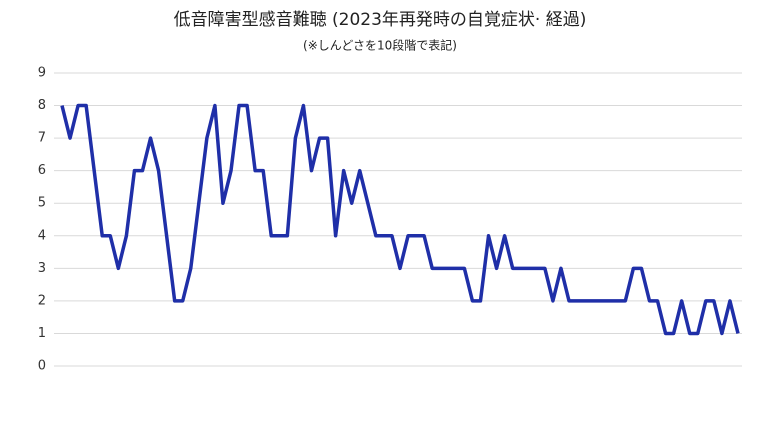 This screenshot has height=443, width=760. Describe the element at coordinates (42, 300) in the screenshot. I see `y-tick-label: 2` at that location.